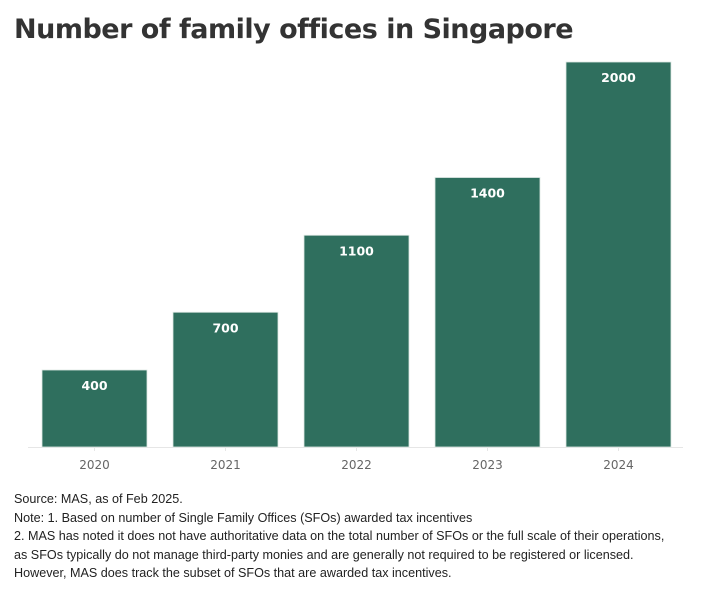 This screenshot has height=591, width=719. I want to click on data-label: 1400, so click(487, 193).